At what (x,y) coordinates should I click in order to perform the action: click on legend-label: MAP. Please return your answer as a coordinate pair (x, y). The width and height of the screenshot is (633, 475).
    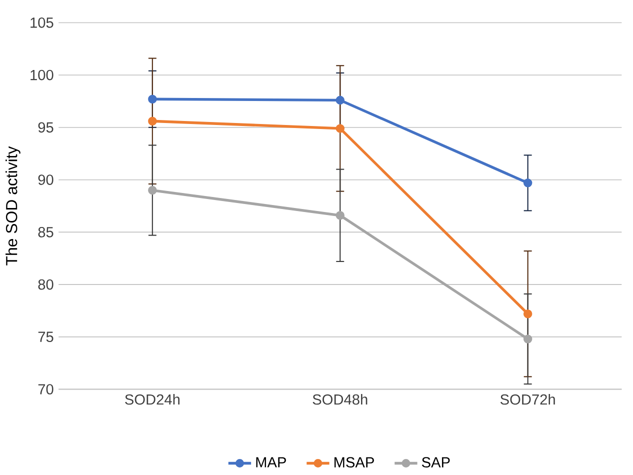
    Looking at the image, I should click on (271, 462).